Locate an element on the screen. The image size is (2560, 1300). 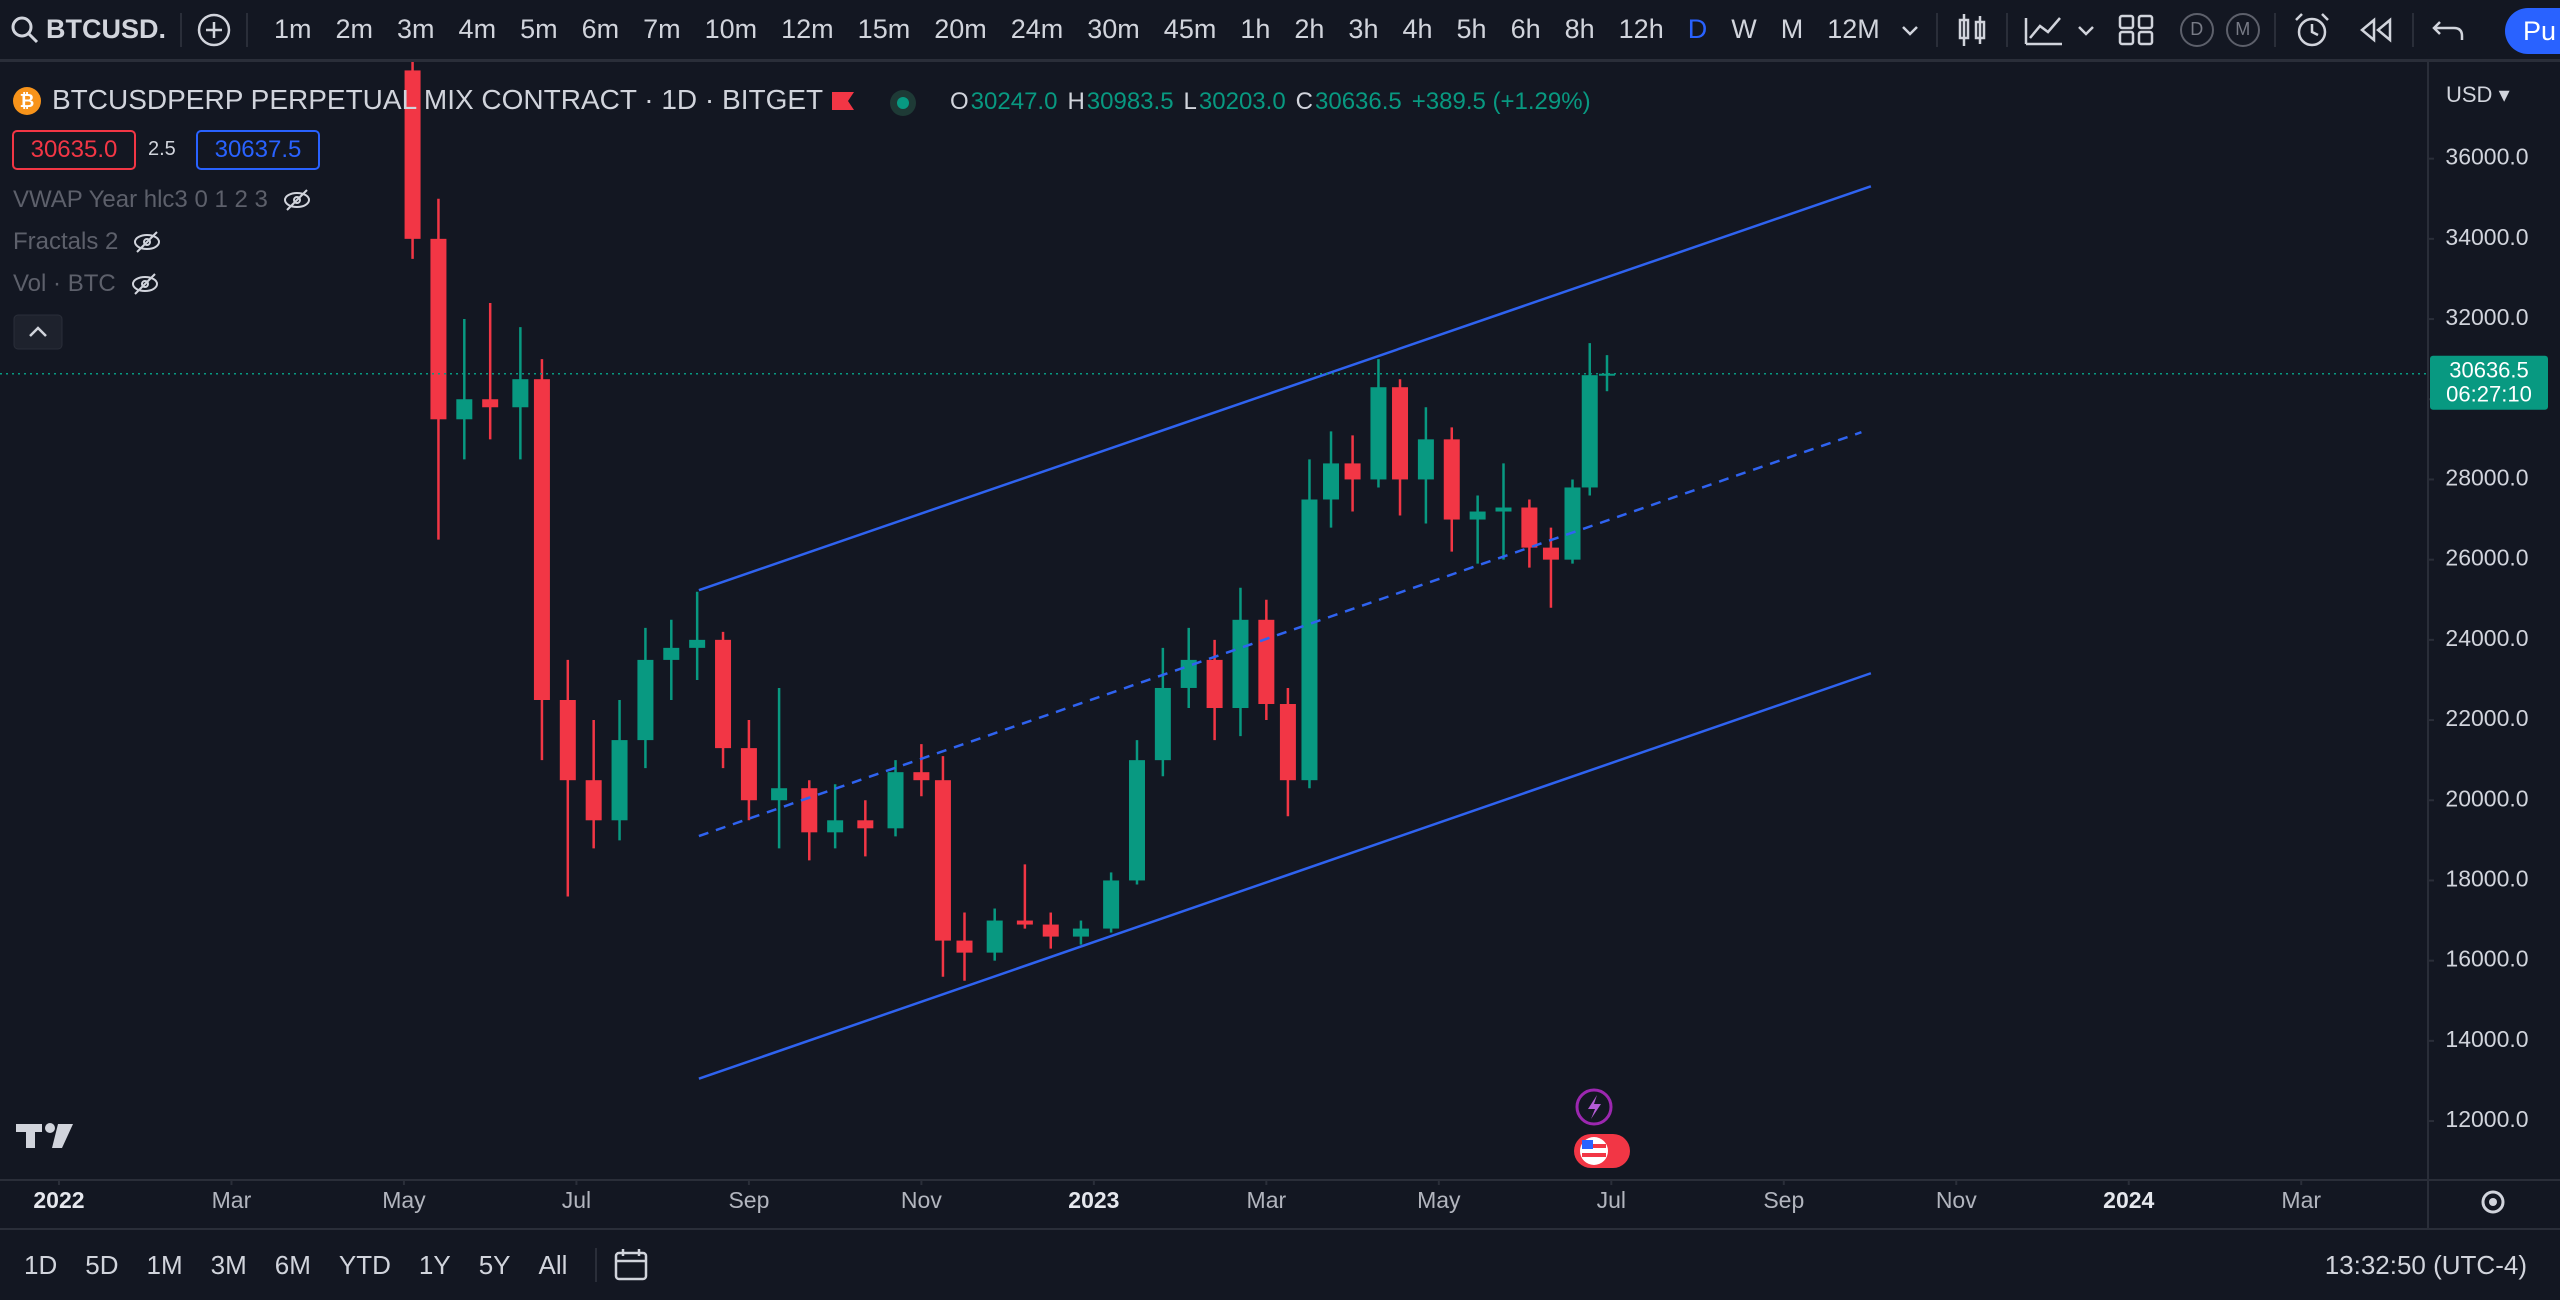
flag-marker is located at coordinates (843, 101).